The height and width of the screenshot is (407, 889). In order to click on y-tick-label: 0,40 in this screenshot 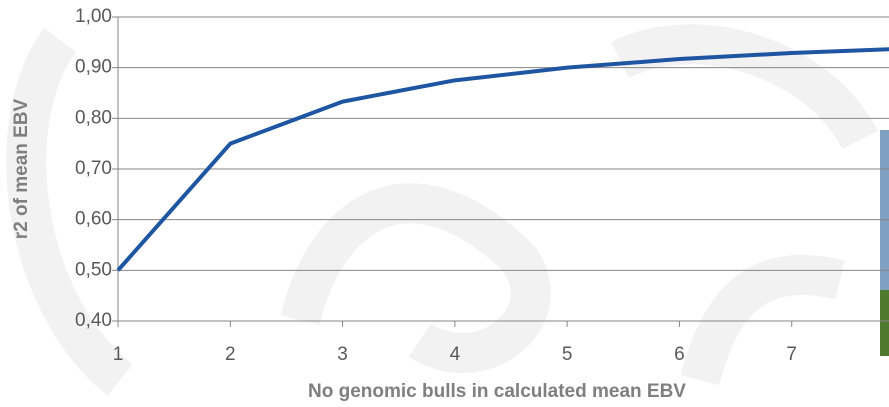, I will do `click(93, 320)`.